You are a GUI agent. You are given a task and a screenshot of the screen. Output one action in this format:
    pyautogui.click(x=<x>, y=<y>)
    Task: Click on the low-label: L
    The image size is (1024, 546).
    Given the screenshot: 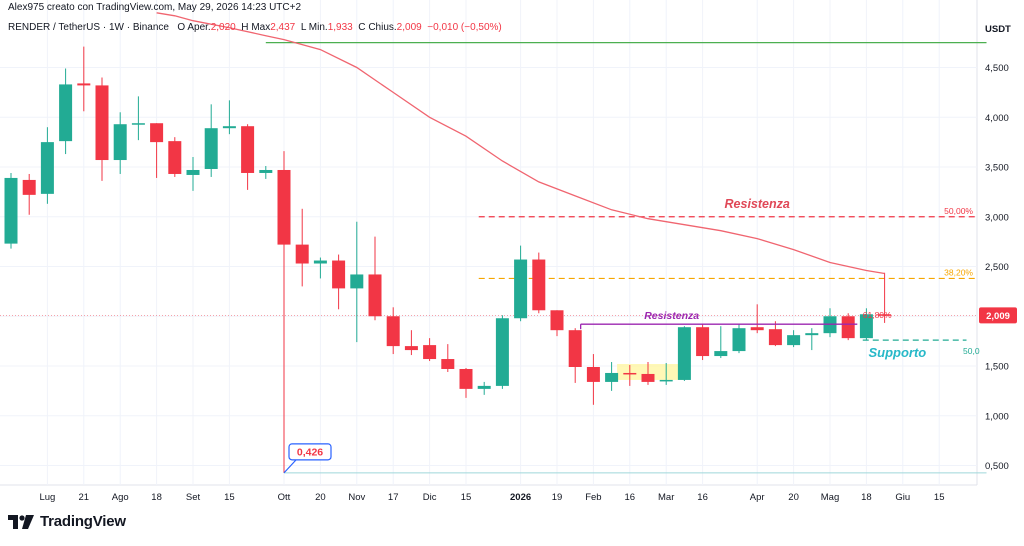 What is the action you would take?
    pyautogui.click(x=303, y=27)
    